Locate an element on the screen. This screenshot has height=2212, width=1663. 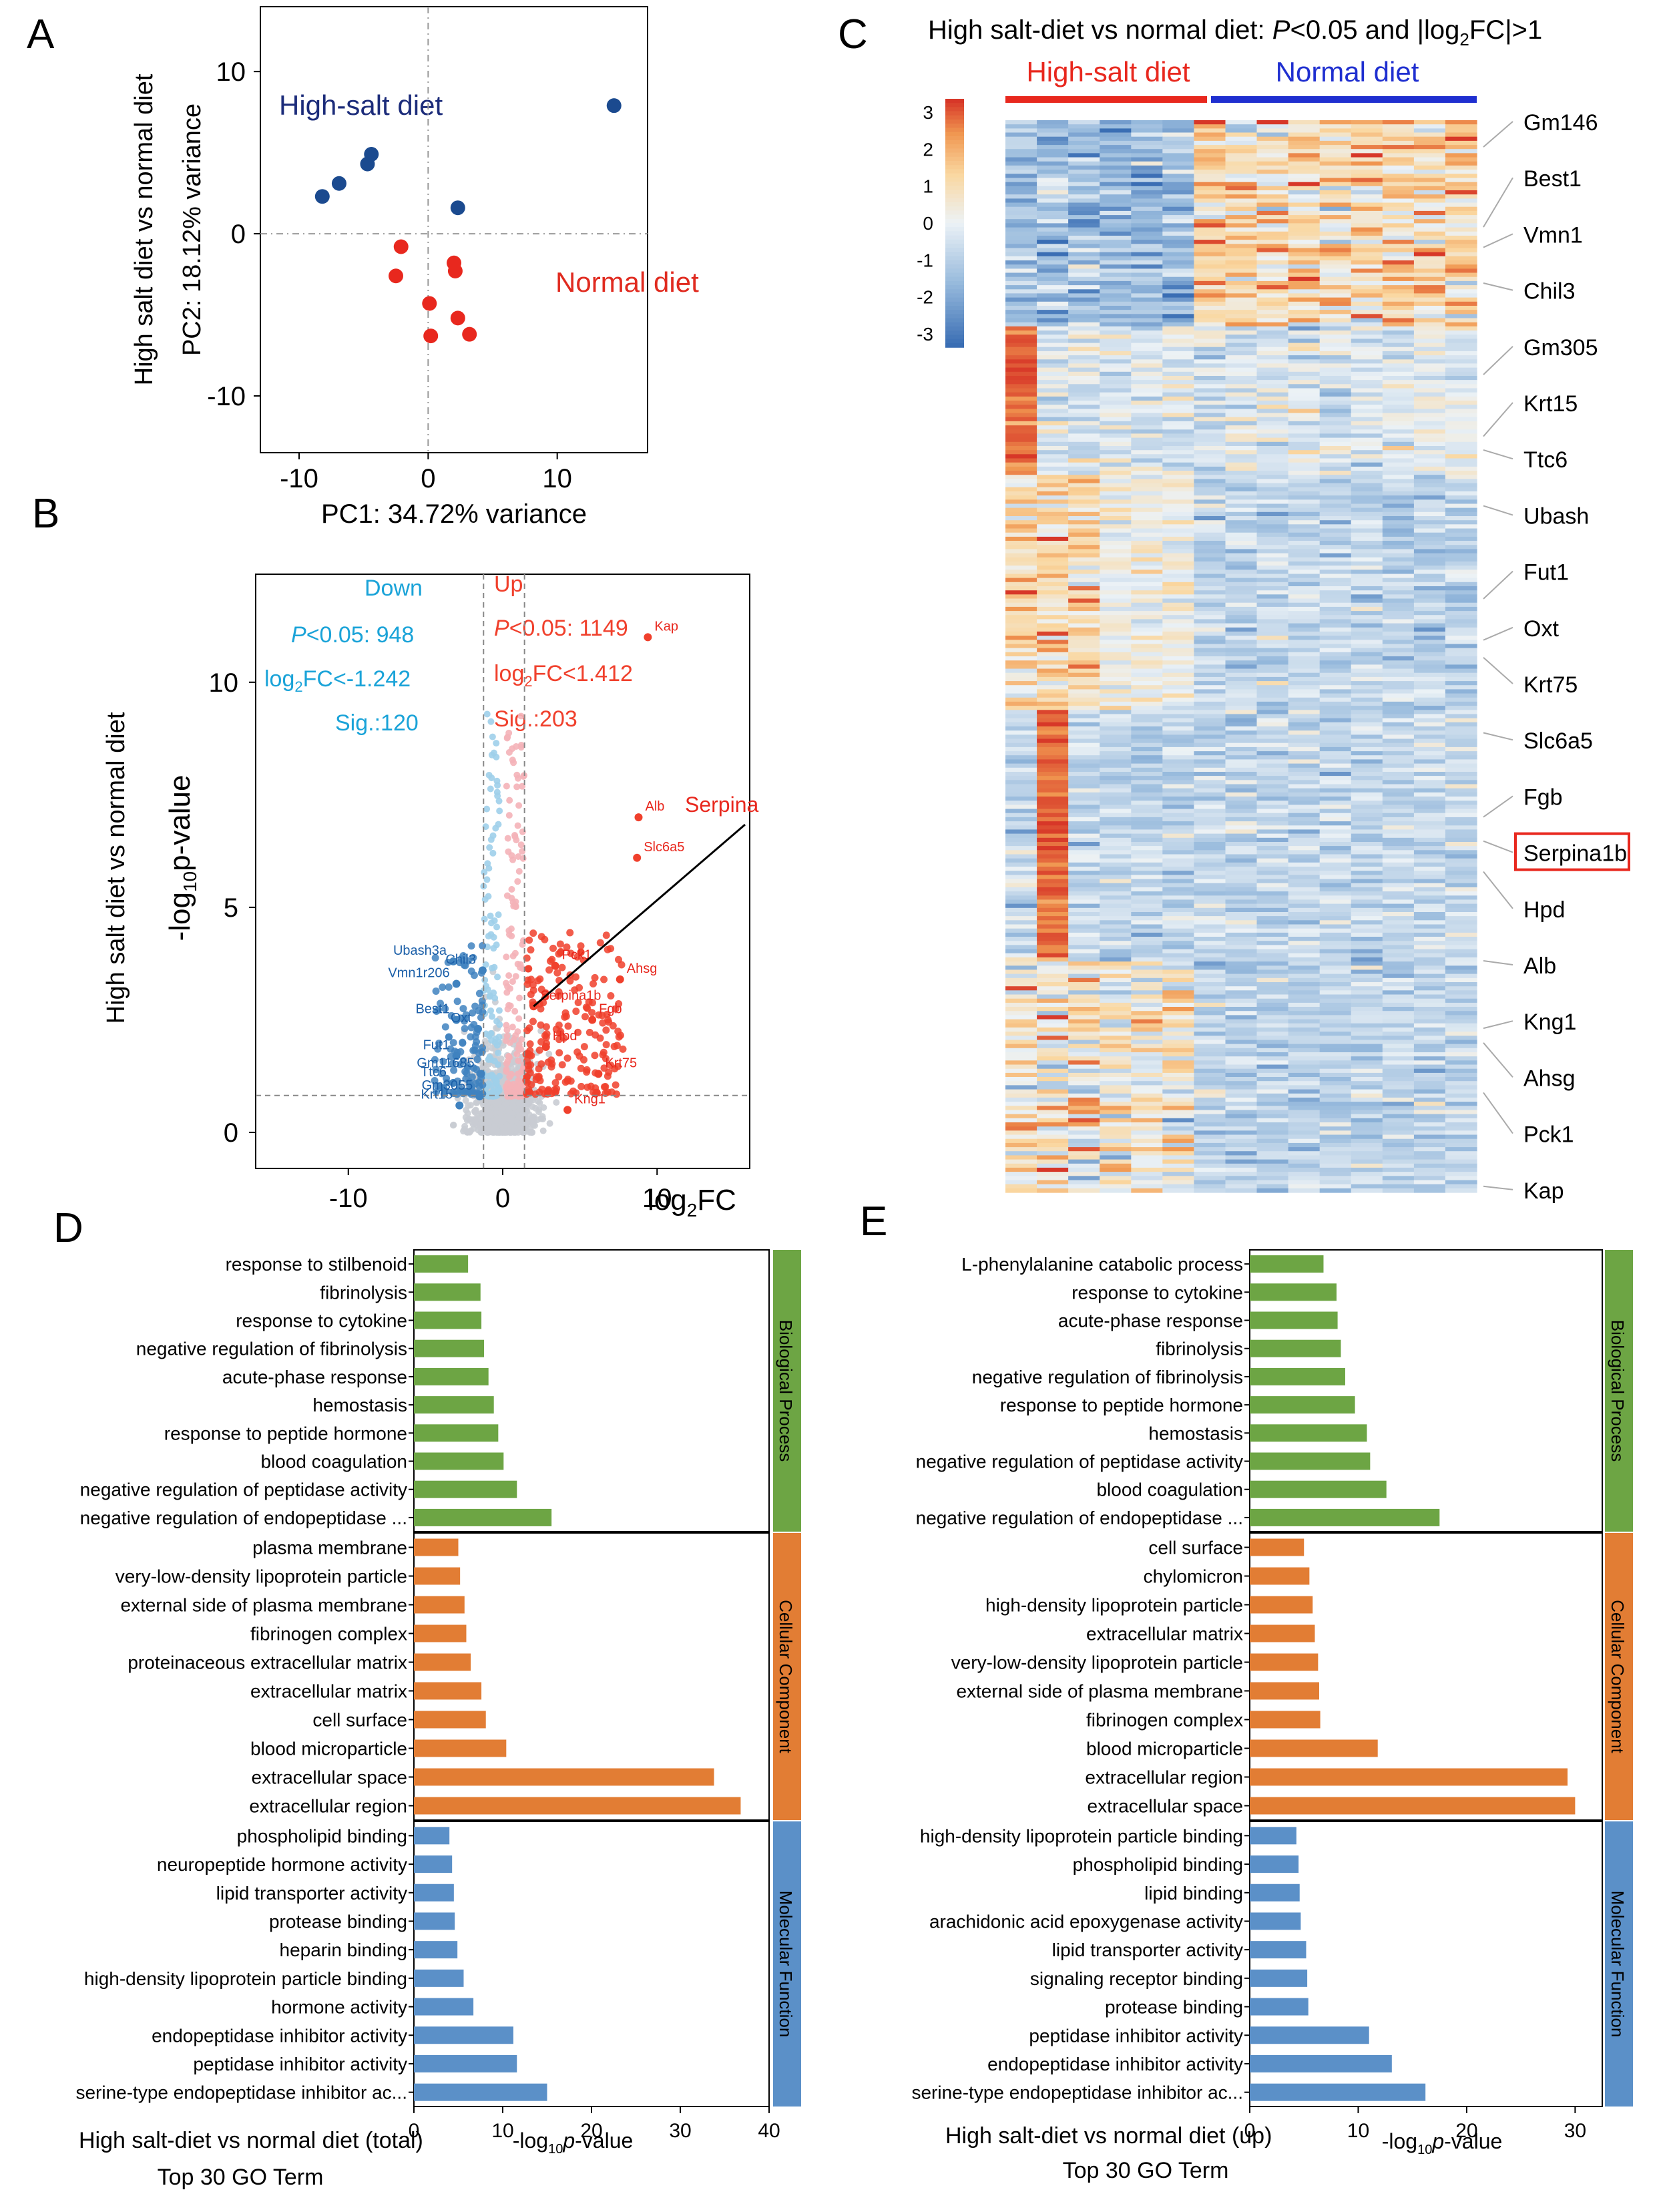
panel-label-c: C is located at coordinates (853, 34).